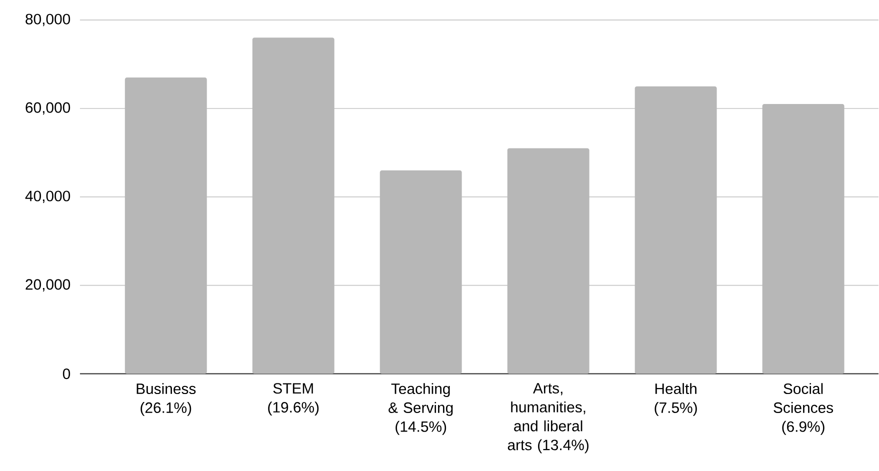 This screenshot has height=471, width=879. Describe the element at coordinates (48, 108) in the screenshot. I see `y-tick-label: 60,000` at that location.